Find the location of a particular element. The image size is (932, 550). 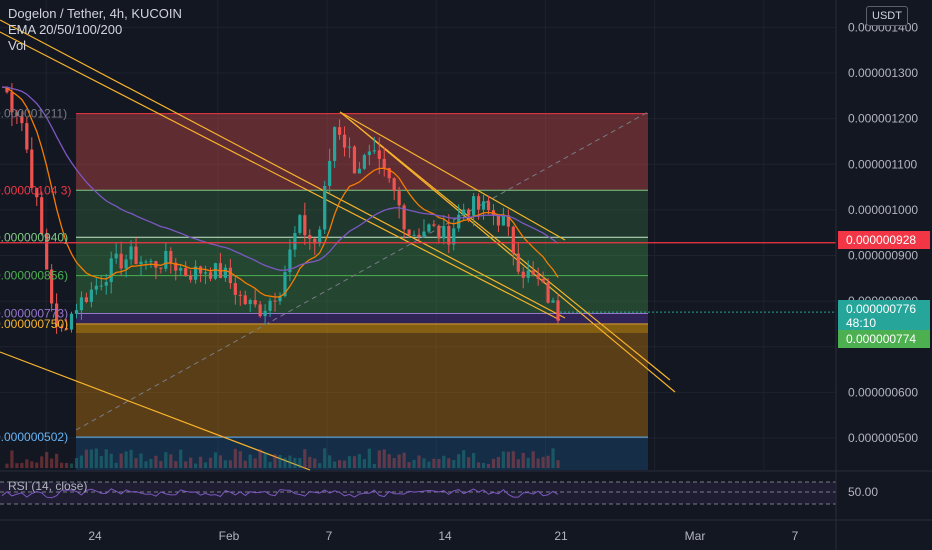

ema-indicator-label: EMA 20/50/100/200 is located at coordinates (65, 29).